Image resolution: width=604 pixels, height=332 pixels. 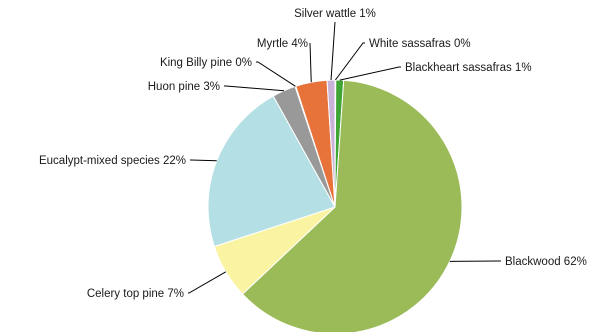 What do you see at coordinates (206, 63) in the screenshot?
I see `slice-label: King Billy pine 0%` at bounding box center [206, 63].